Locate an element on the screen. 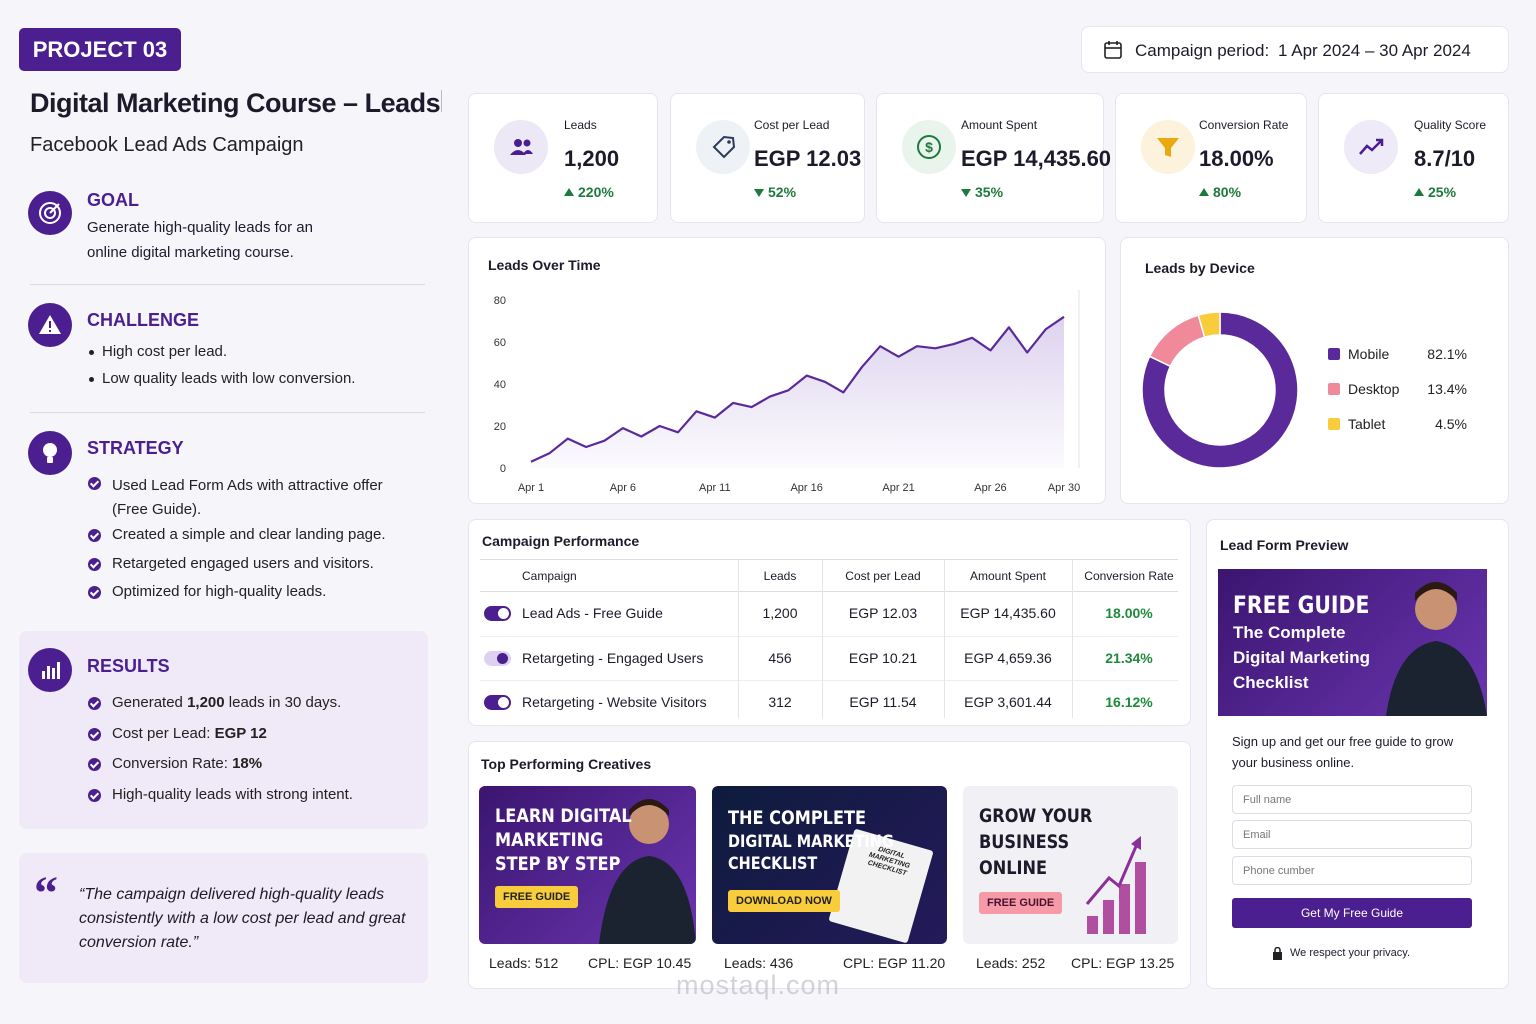  kpi-label: Leads is located at coordinates (580, 125).